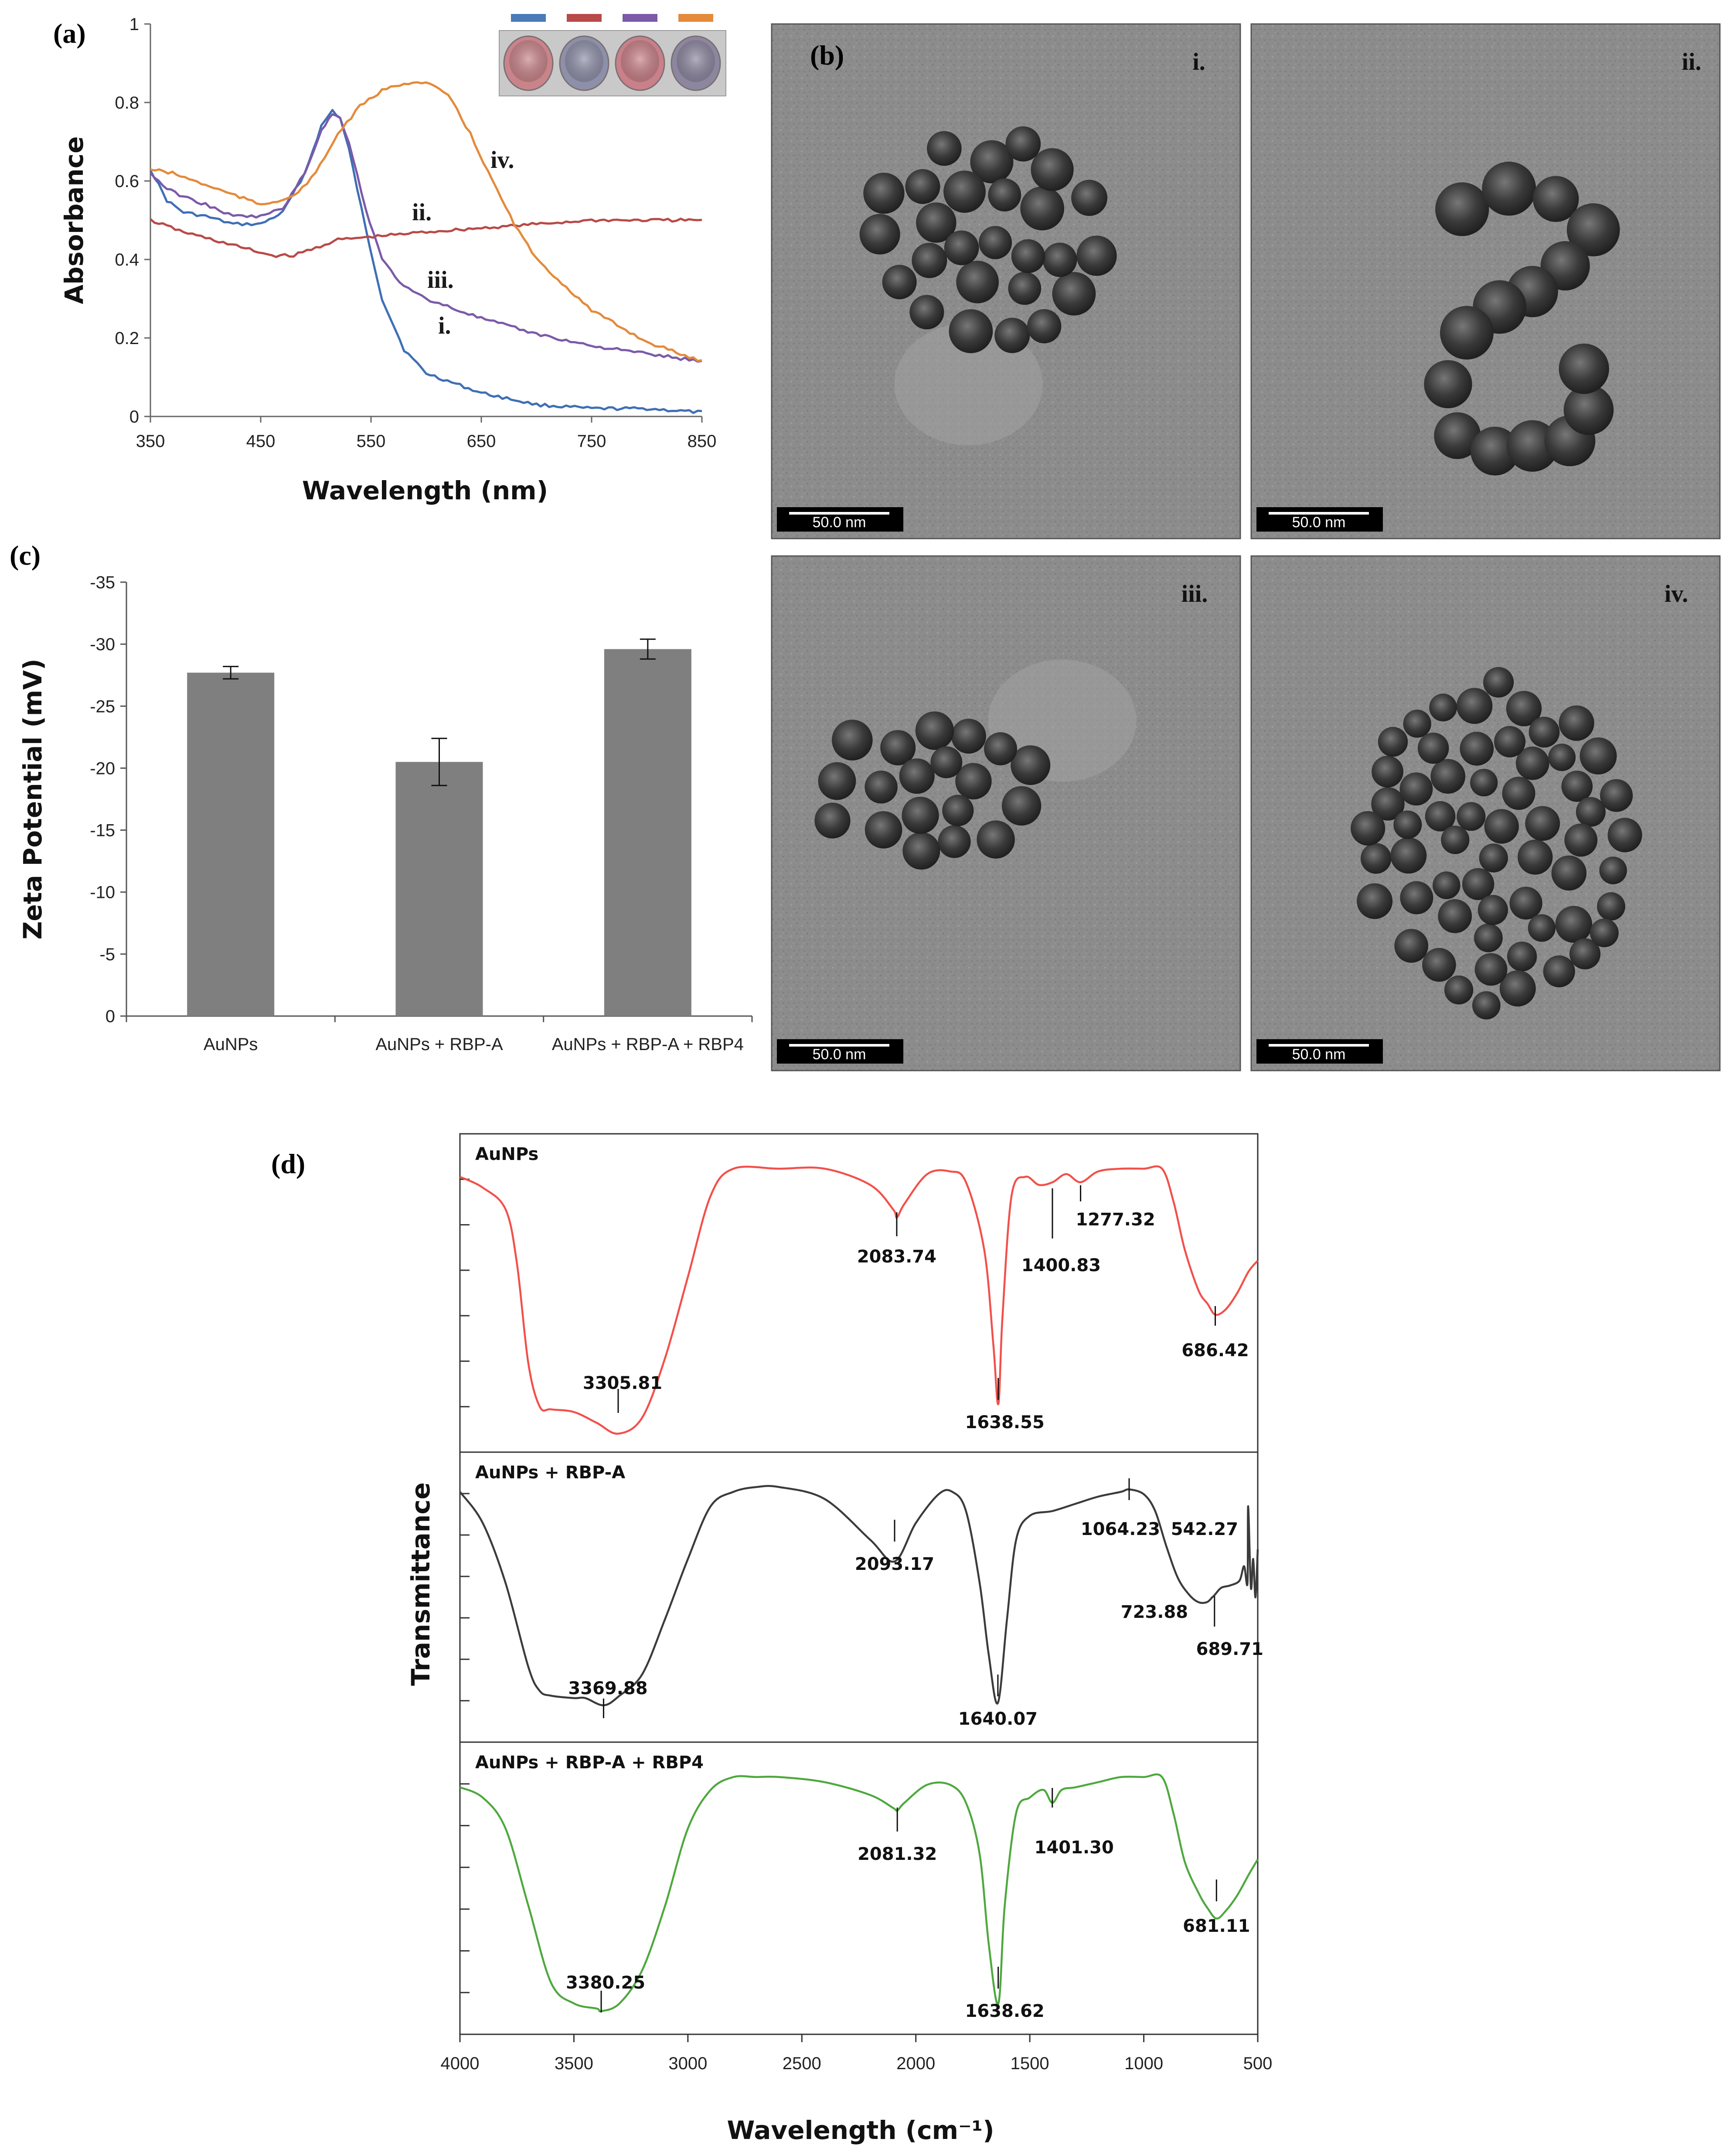  Describe the element at coordinates (1030, 2063) in the screenshot. I see `ftir-x-tick-label: 1500` at that location.